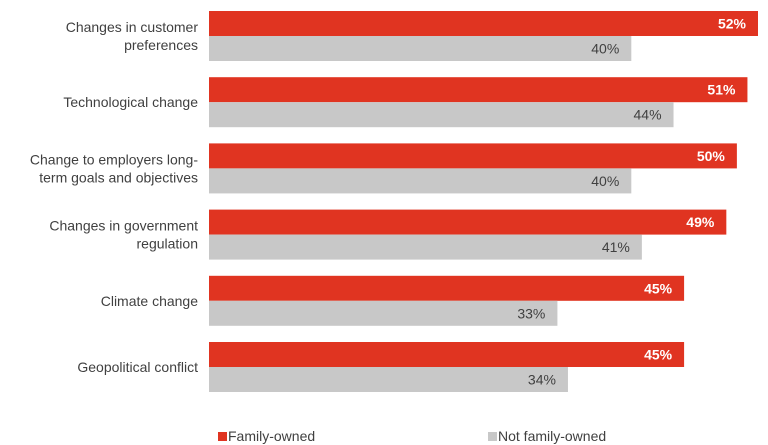  What do you see at coordinates (700, 222) in the screenshot?
I see `data-label-family-owned-changes-in-government-regulation: 49%` at bounding box center [700, 222].